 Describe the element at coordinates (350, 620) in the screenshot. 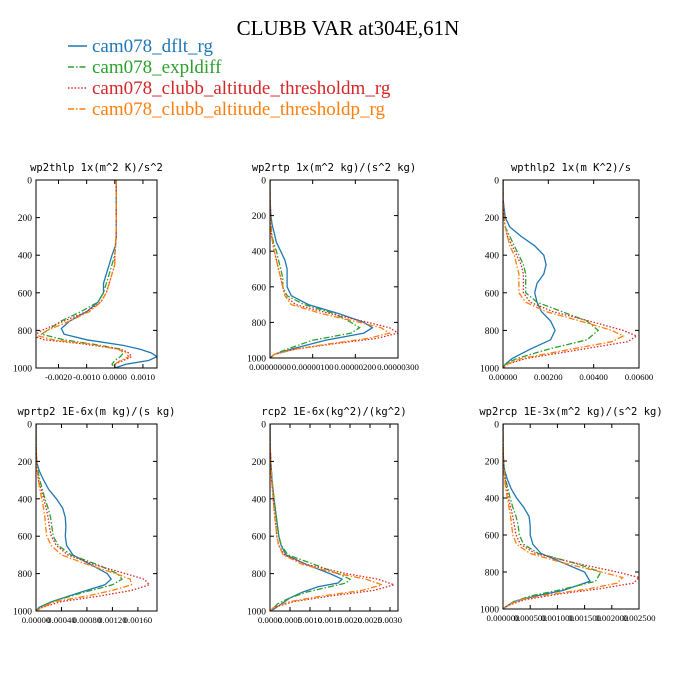

I see `x-tick-label: 0.0020` at that location.